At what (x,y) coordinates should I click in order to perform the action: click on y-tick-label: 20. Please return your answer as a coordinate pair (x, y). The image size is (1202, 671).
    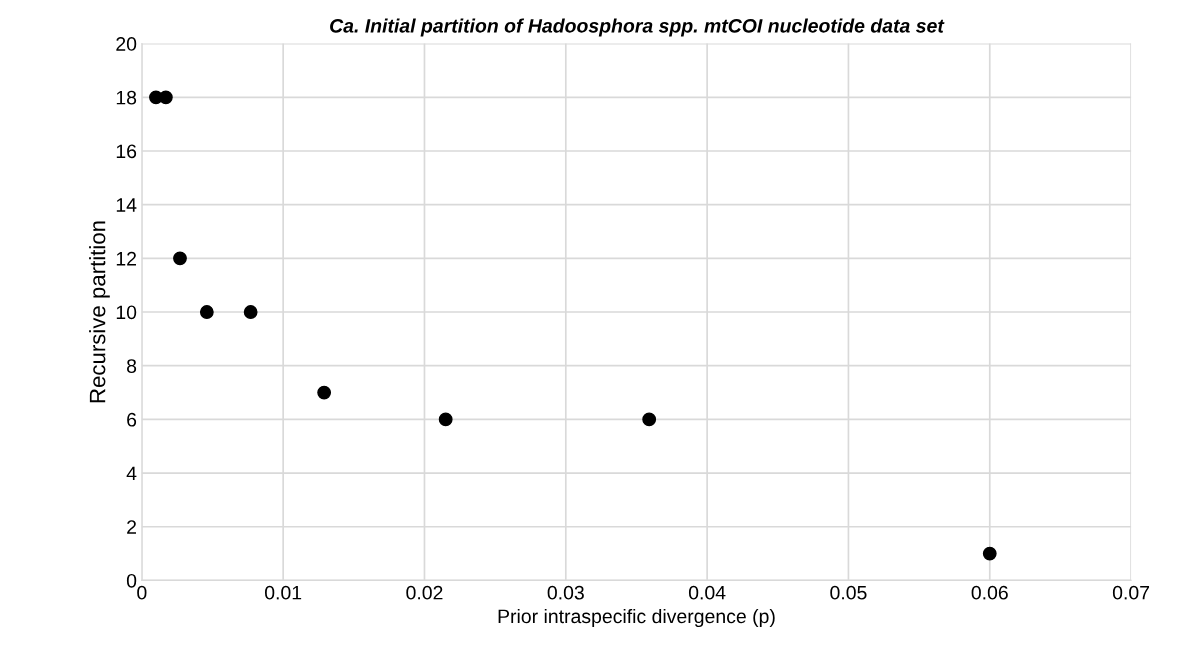
    Looking at the image, I should click on (126, 44).